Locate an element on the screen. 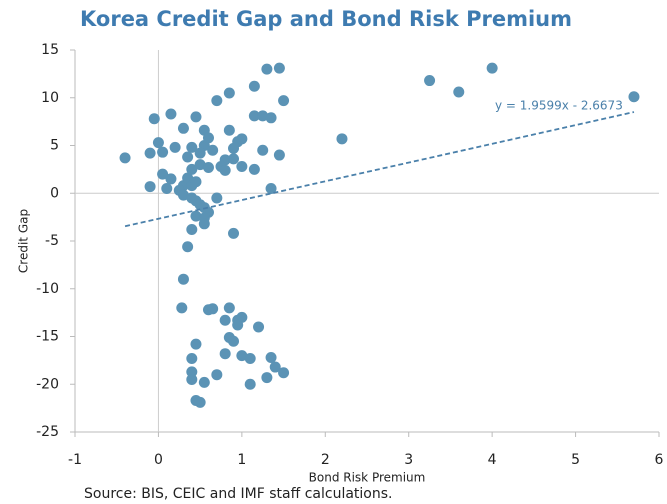  y-tick-label: -20 is located at coordinates (47, 384).